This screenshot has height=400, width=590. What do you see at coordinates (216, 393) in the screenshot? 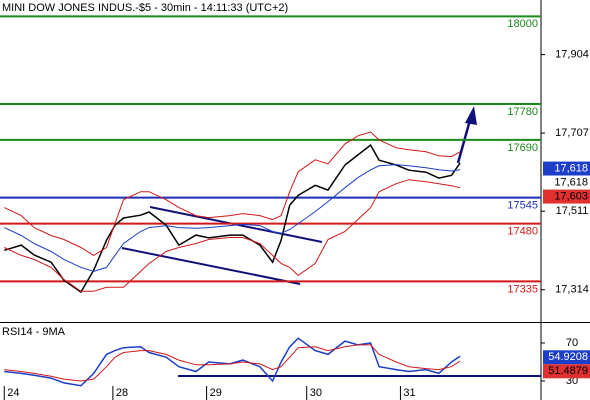
I see `x-tick-label: 29` at bounding box center [216, 393].